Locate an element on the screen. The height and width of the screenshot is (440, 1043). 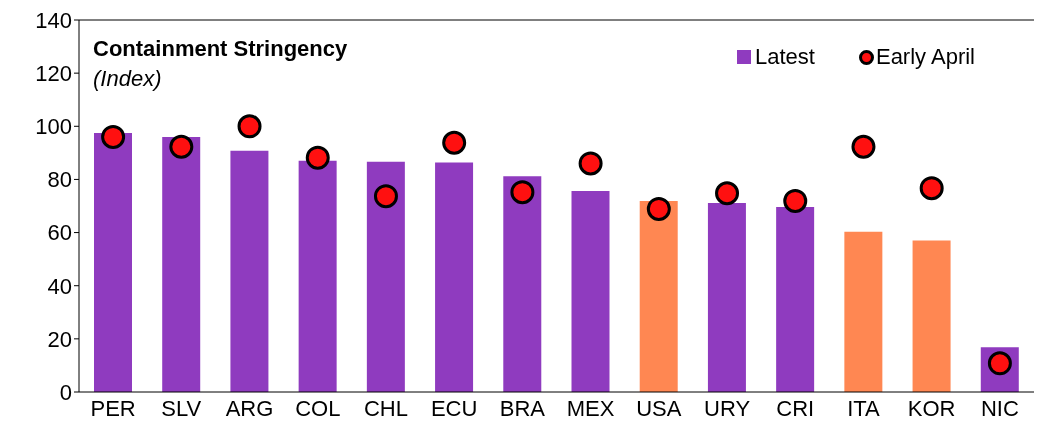
x-tick-label: URY is located at coordinates (727, 408).